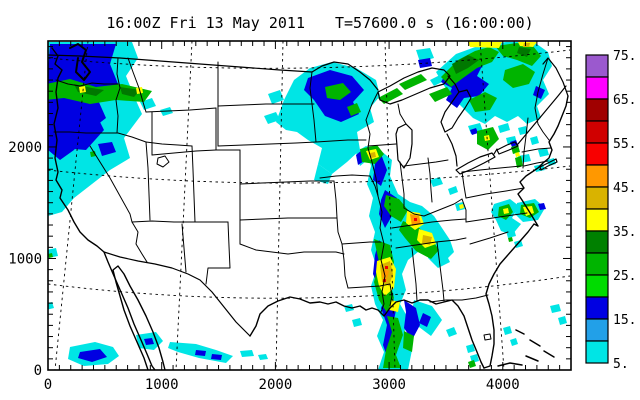 This screenshot has height=400, width=640. I want to click on valid-time-label: 16:00Z Fri 13 May 2011, so click(205, 23).